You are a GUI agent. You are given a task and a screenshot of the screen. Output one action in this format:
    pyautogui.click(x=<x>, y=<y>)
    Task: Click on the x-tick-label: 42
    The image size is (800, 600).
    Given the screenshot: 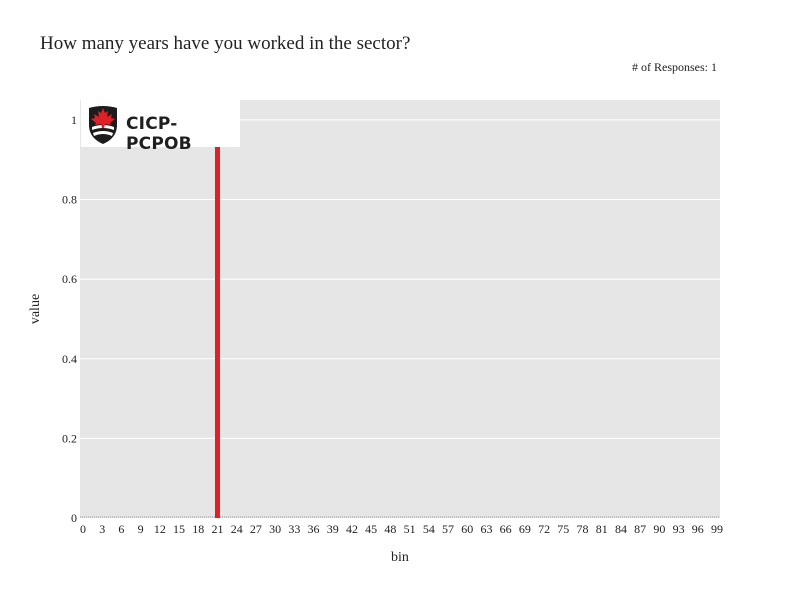 What is the action you would take?
    pyautogui.click(x=352, y=529)
    